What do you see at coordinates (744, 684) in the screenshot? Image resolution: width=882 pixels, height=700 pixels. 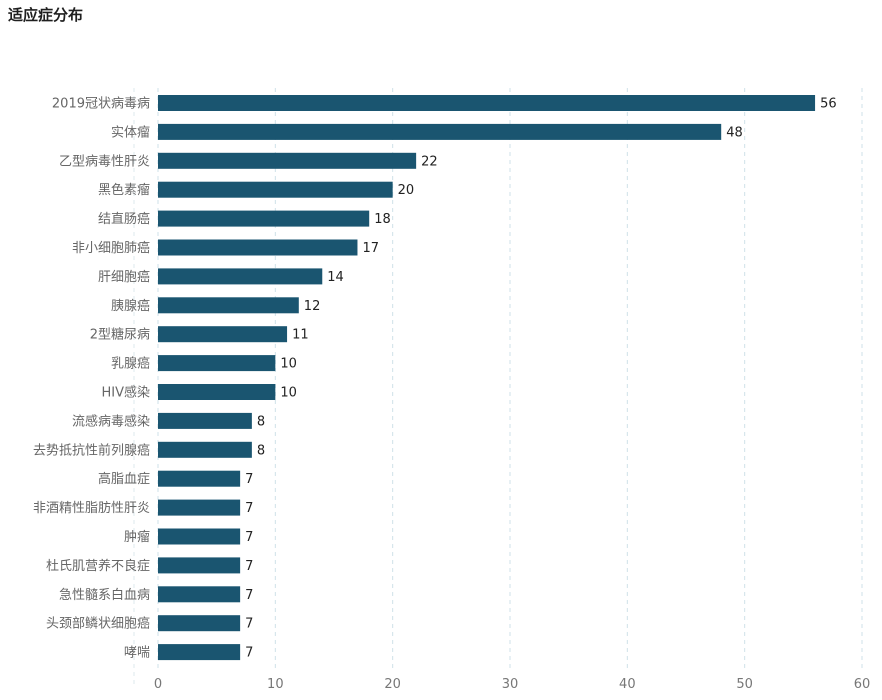 I see `x-tick-label: 50` at bounding box center [744, 684].